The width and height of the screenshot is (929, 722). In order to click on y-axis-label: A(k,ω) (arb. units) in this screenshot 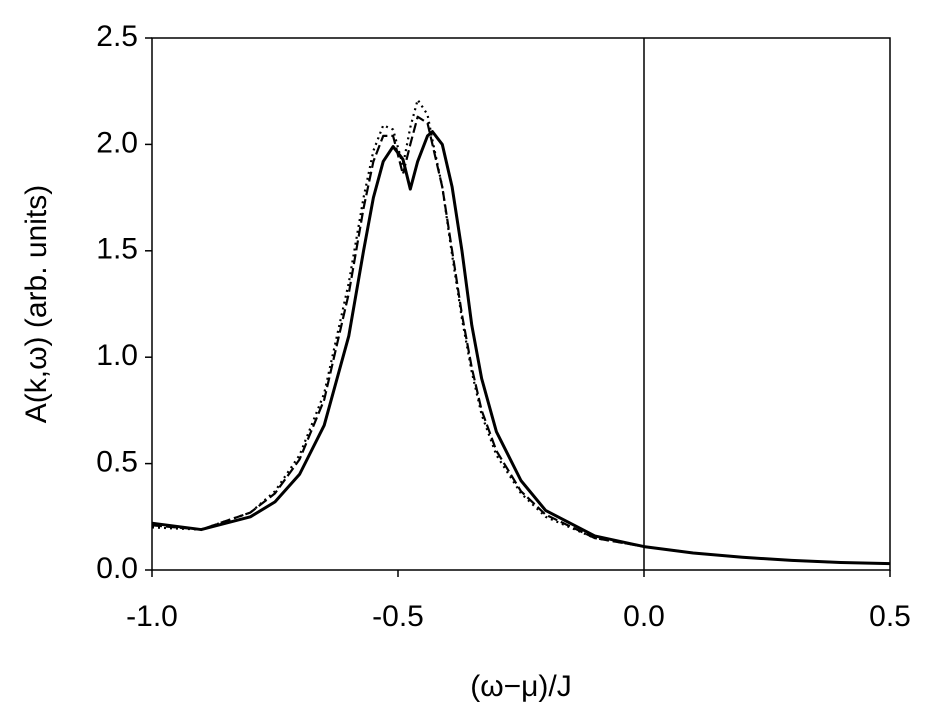, I will do `click(36, 304)`.